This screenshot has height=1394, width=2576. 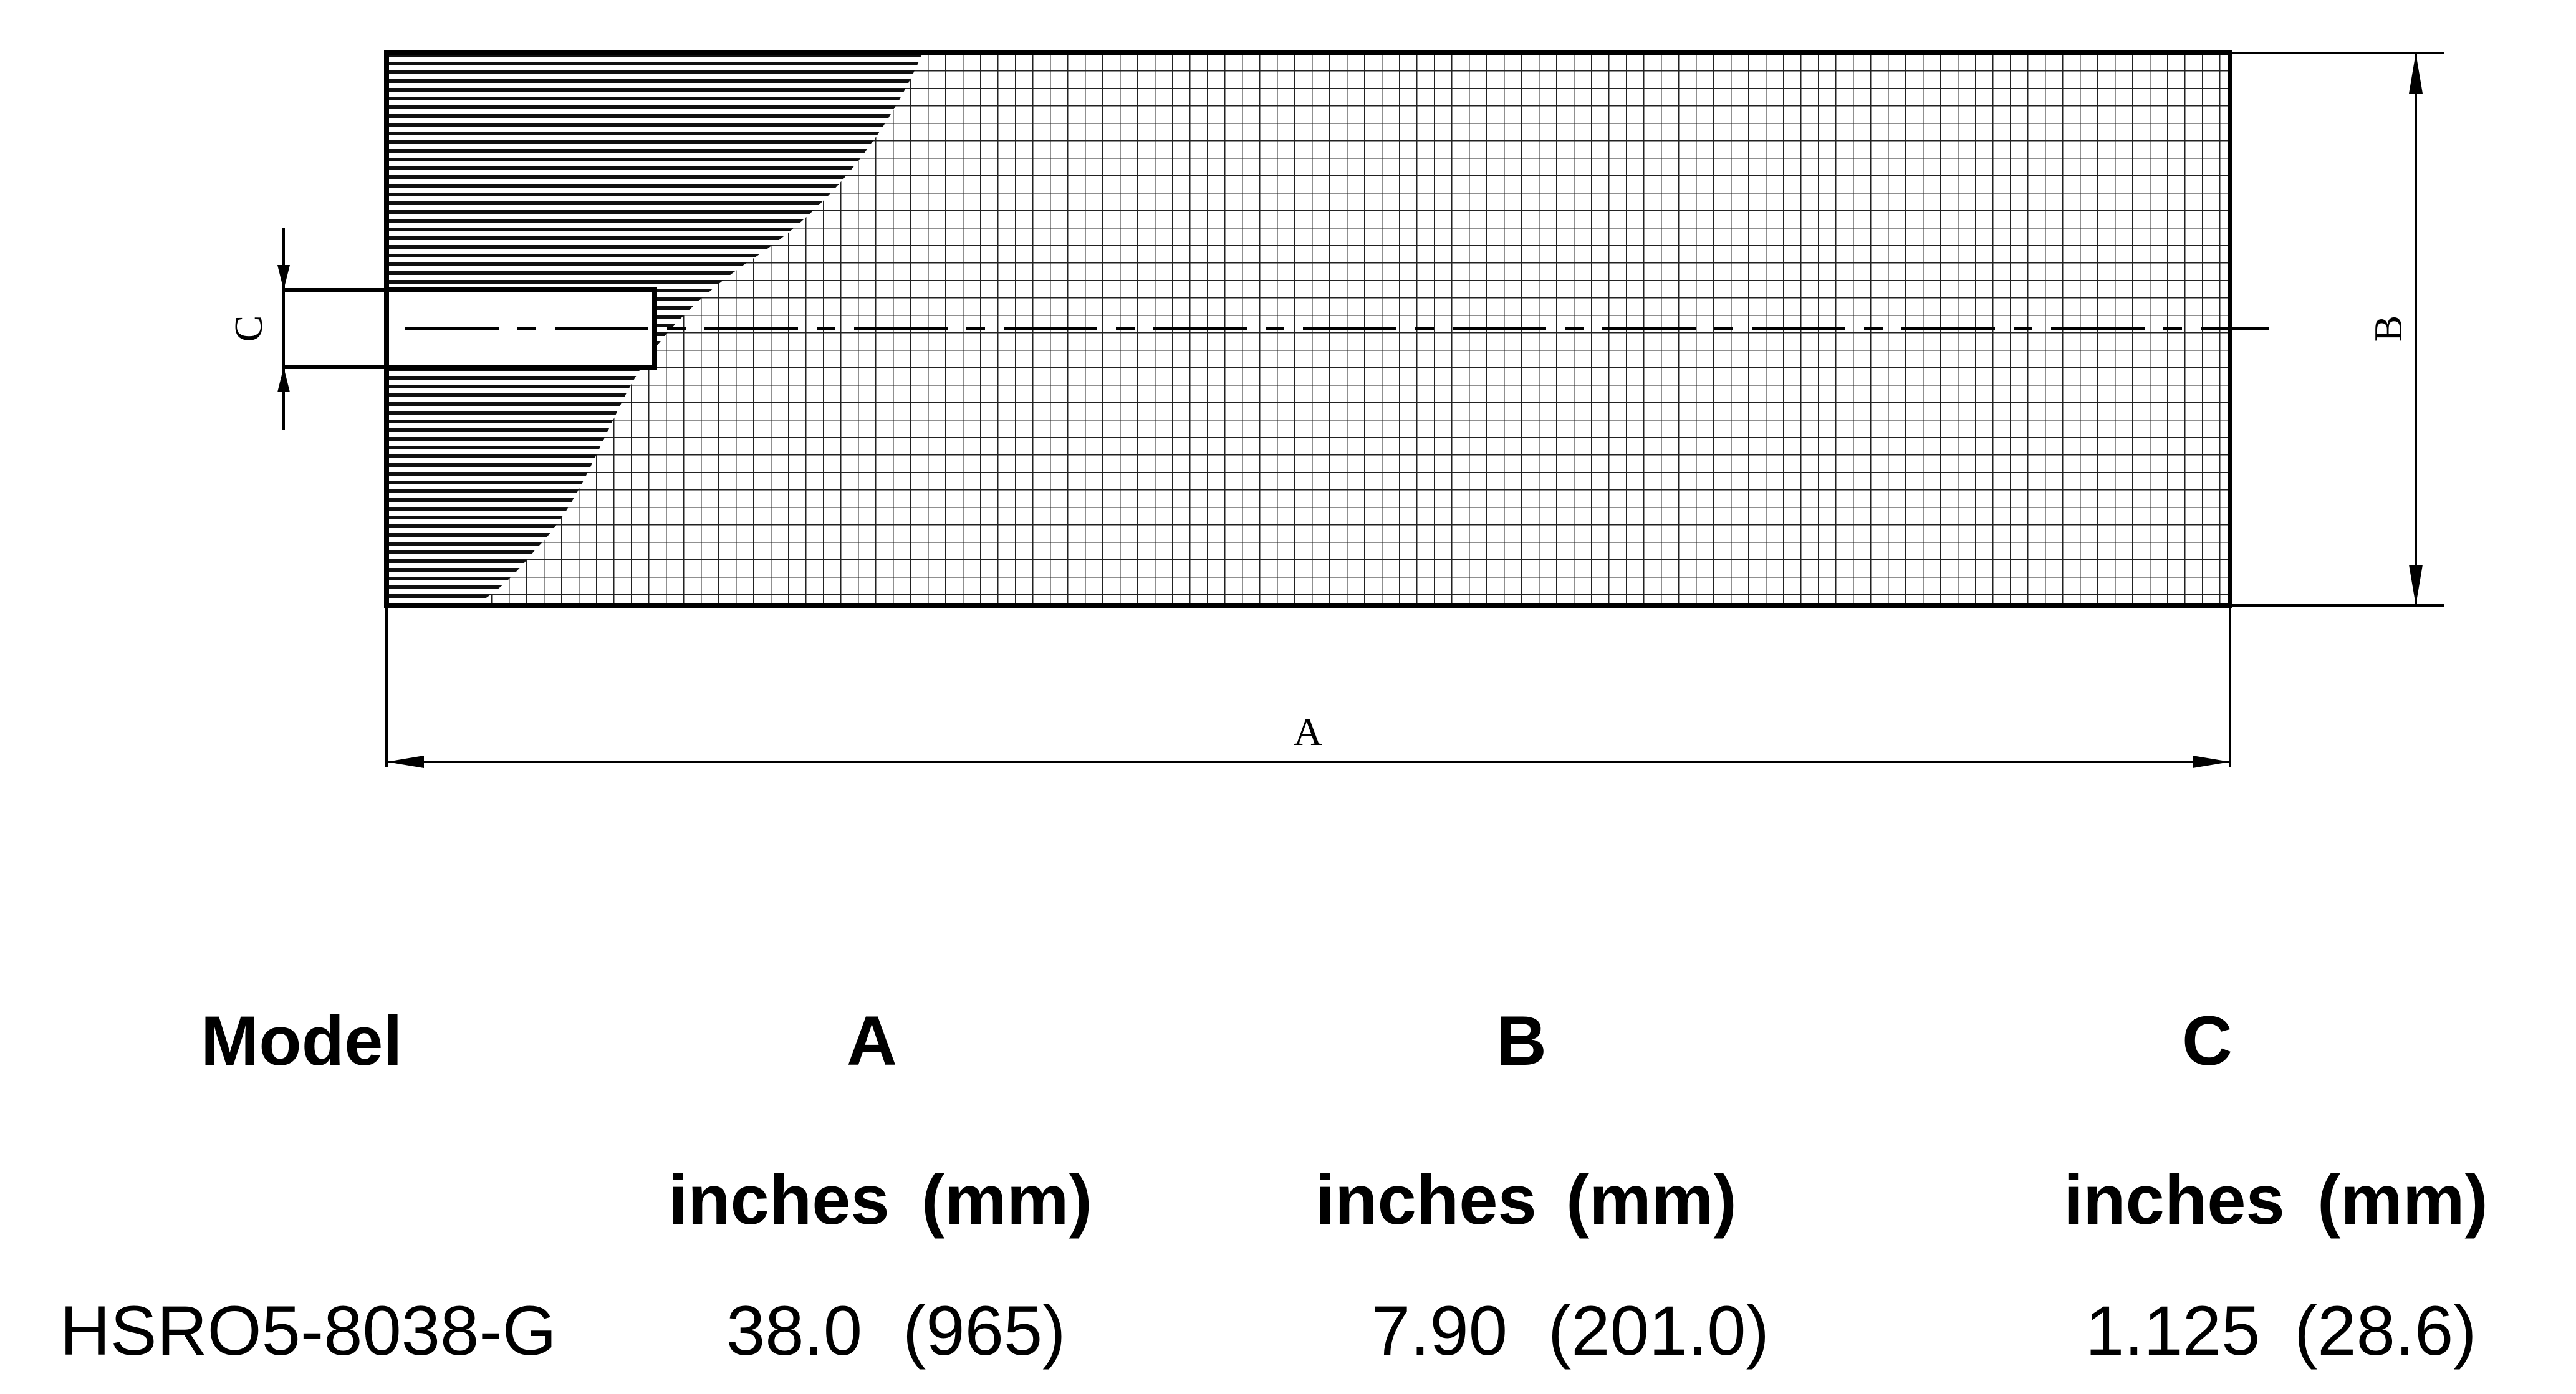 I want to click on dimension-b: B, so click(x=2337, y=329).